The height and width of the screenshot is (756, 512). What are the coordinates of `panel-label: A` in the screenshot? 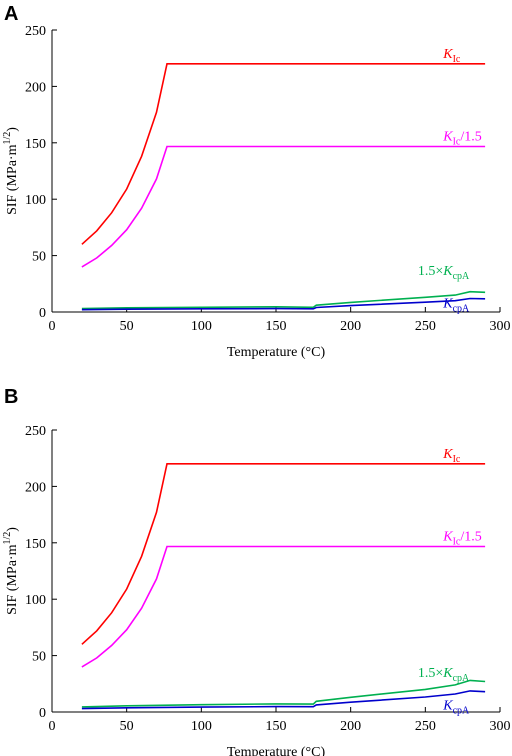 It's located at (11, 14).